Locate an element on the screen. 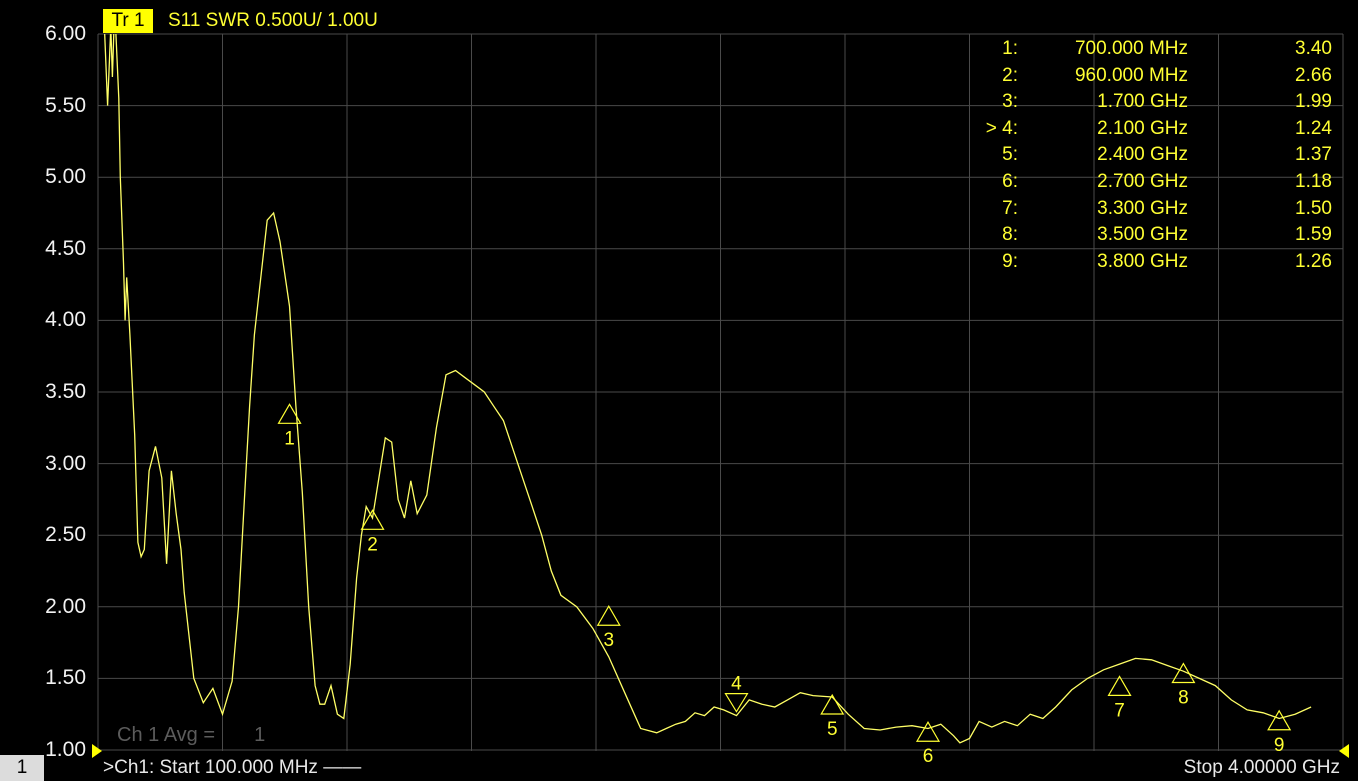 This screenshot has height=781, width=1358. marker-frequency: 3.300 GHz is located at coordinates (1142, 208).